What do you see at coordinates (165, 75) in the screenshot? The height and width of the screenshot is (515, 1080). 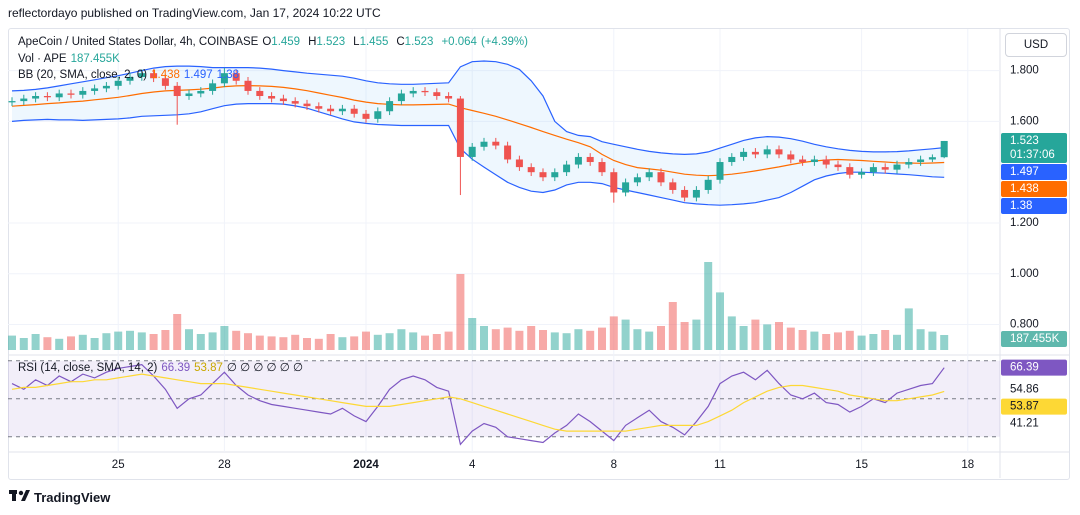 I see `bb-value: 1.438` at bounding box center [165, 75].